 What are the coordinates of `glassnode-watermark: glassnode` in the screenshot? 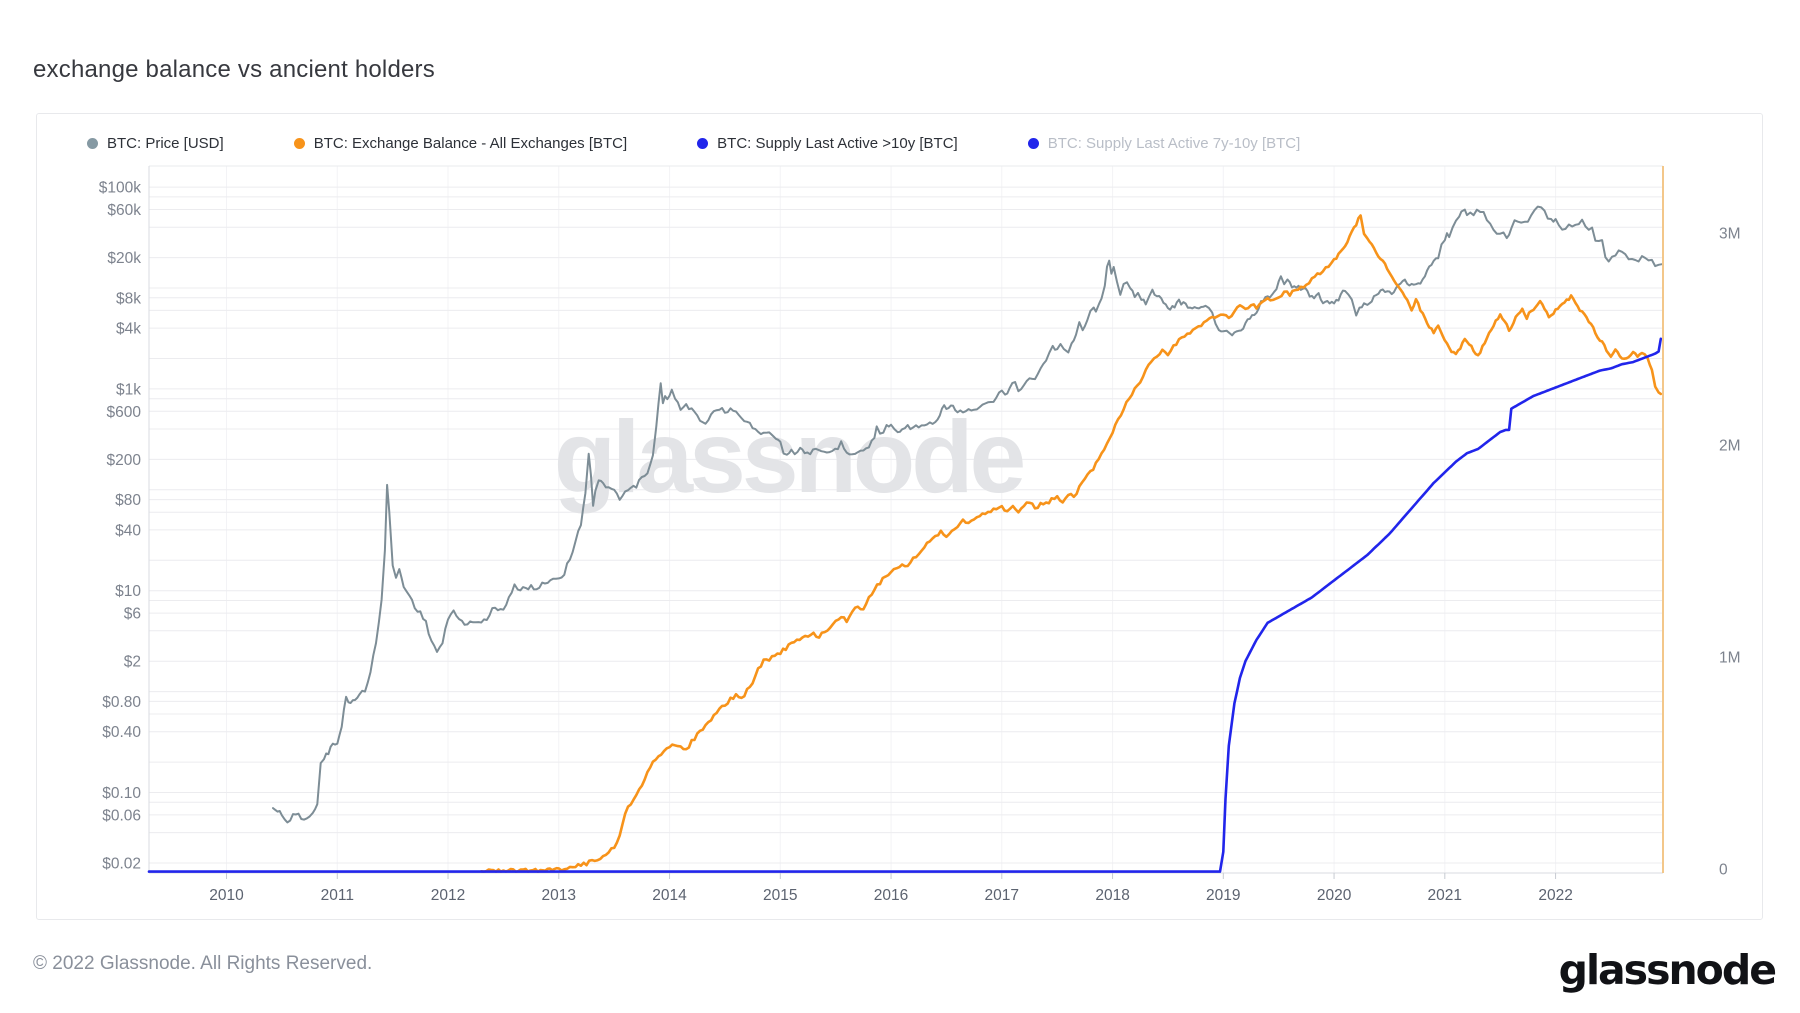 It's located at (789, 457).